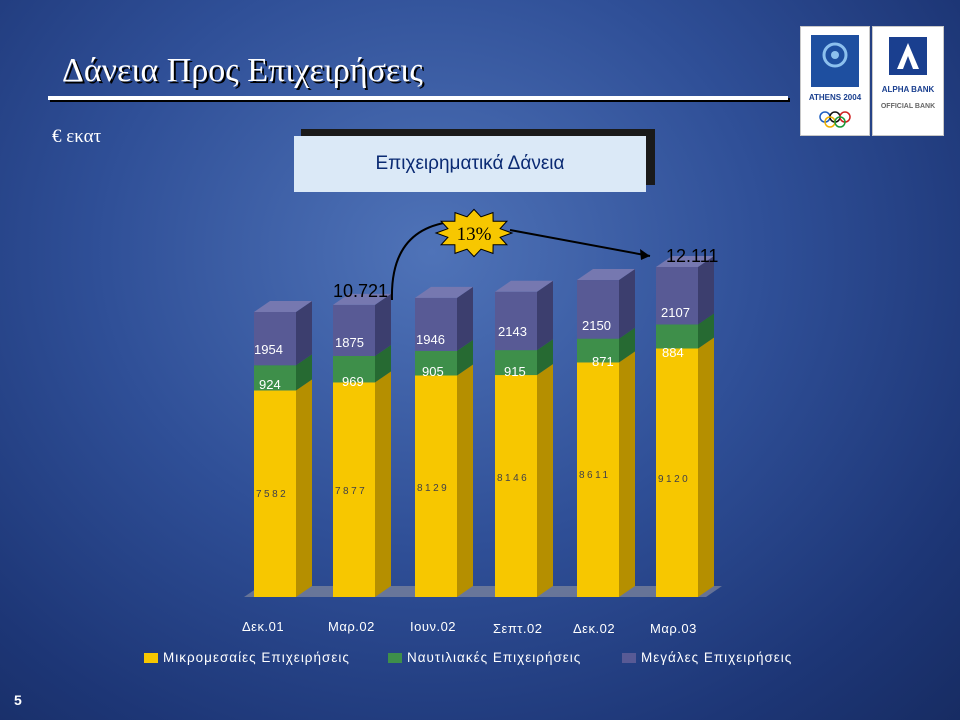 The image size is (960, 720). I want to click on data-label-small-medium: 8611, so click(595, 475).